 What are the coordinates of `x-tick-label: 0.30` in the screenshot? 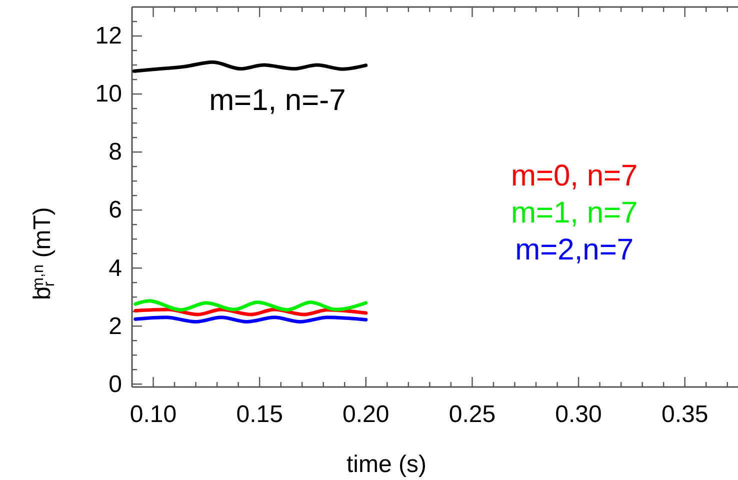 It's located at (578, 414).